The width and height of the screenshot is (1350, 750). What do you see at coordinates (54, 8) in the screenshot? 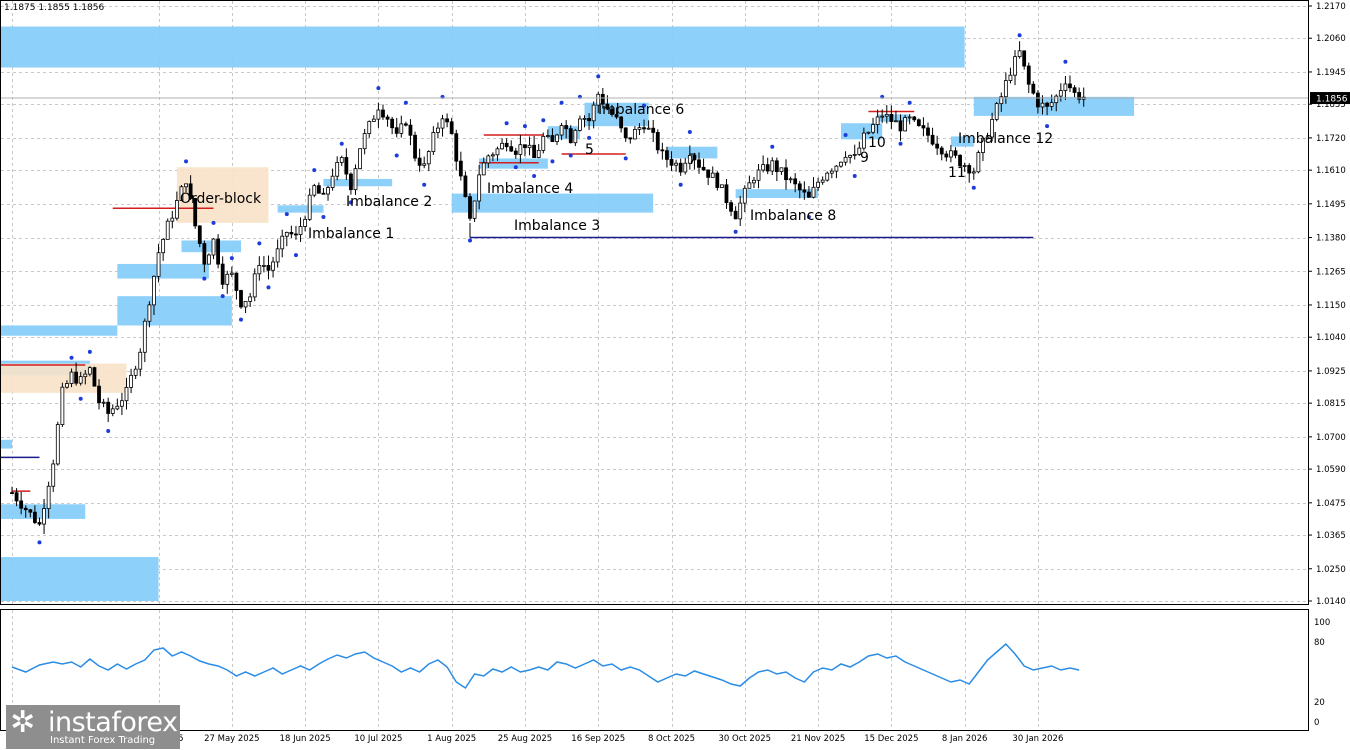
I see `ohlc-readout: 1.1875 1.1855 1.1856` at bounding box center [54, 8].